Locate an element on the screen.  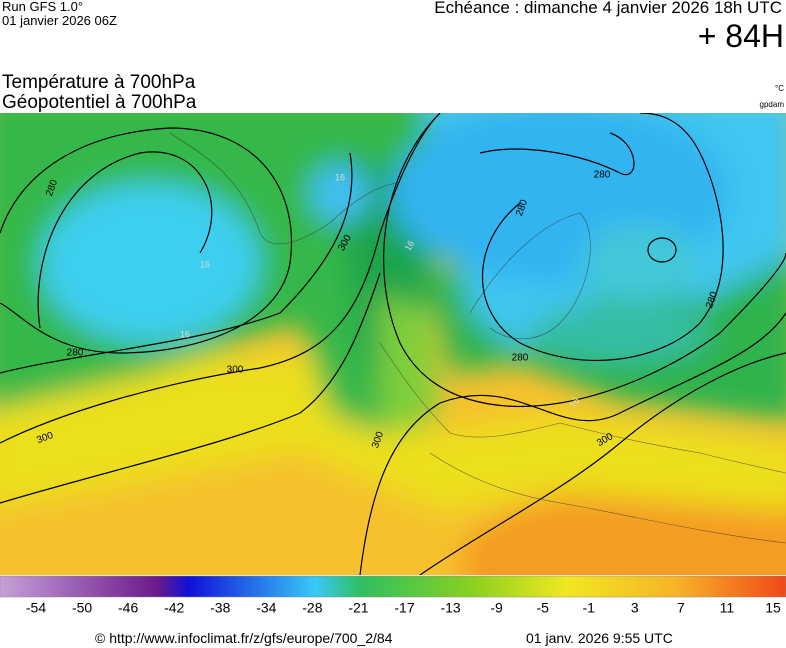
footer-generated: 01 janv. 2026 9:55 UTC is located at coordinates (599, 638).